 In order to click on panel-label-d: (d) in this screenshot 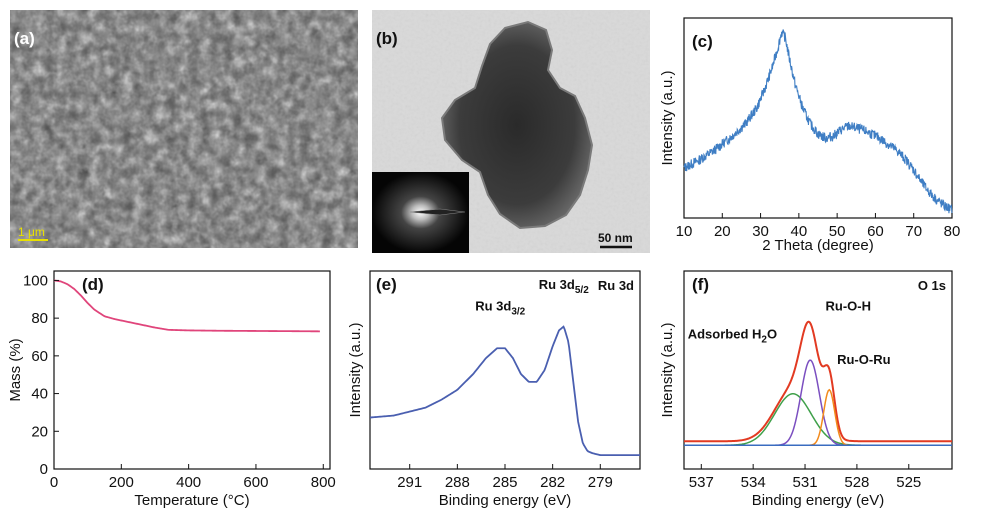, I will do `click(93, 284)`.